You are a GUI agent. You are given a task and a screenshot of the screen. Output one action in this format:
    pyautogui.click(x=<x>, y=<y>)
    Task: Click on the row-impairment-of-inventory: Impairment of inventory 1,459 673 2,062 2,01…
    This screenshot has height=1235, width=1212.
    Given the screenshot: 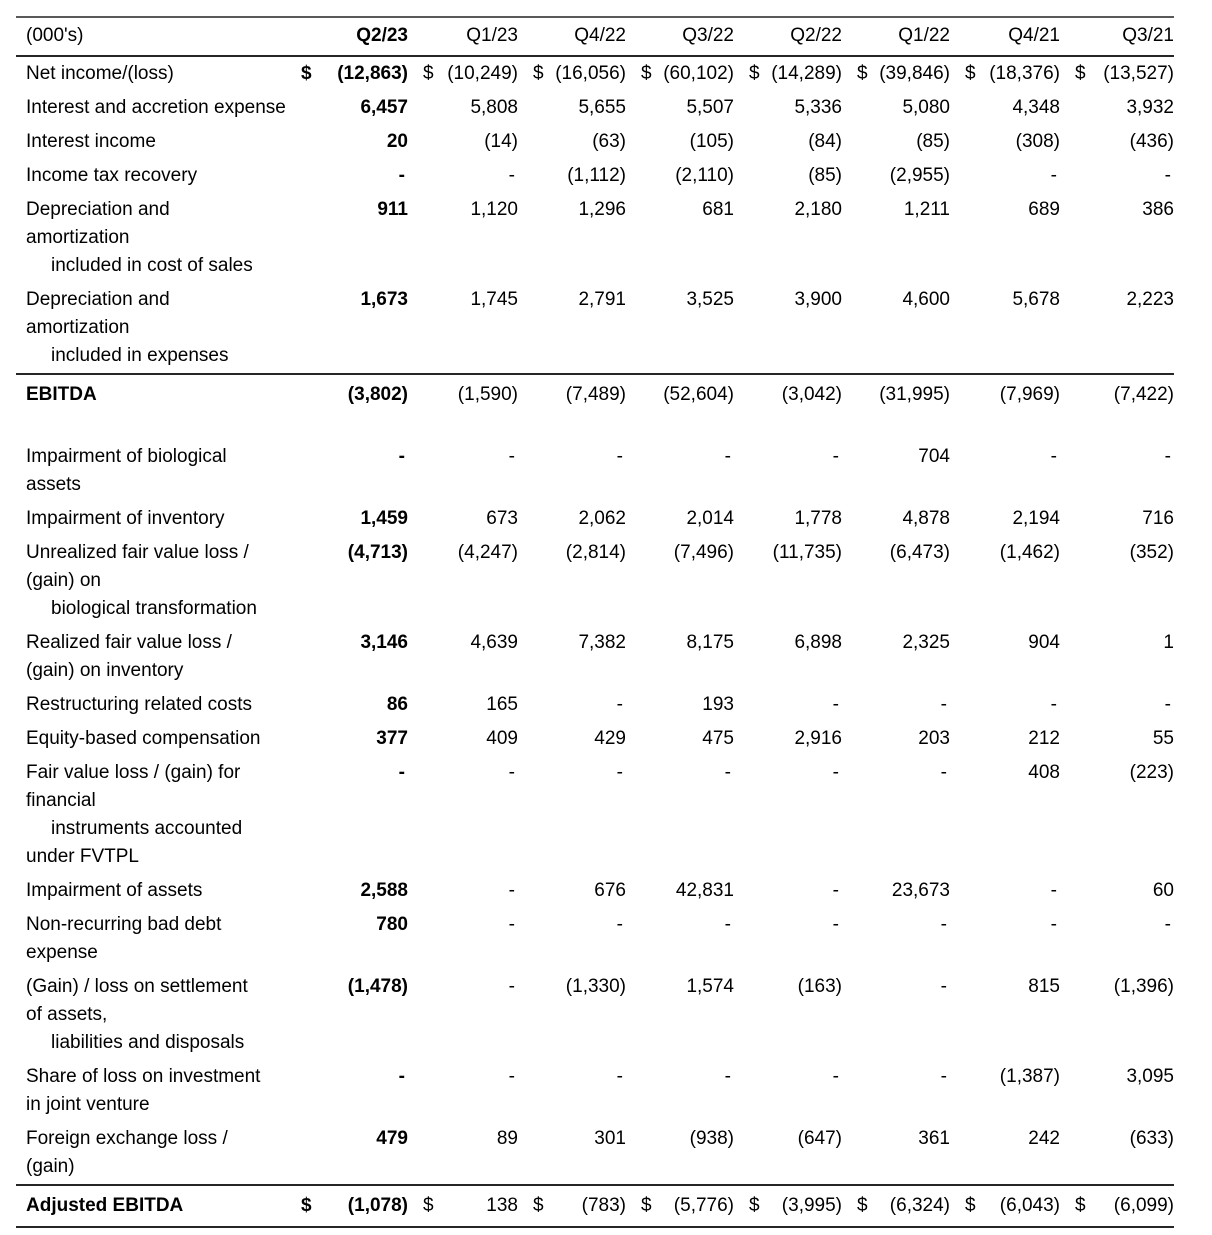 What is the action you would take?
    pyautogui.click(x=595, y=519)
    